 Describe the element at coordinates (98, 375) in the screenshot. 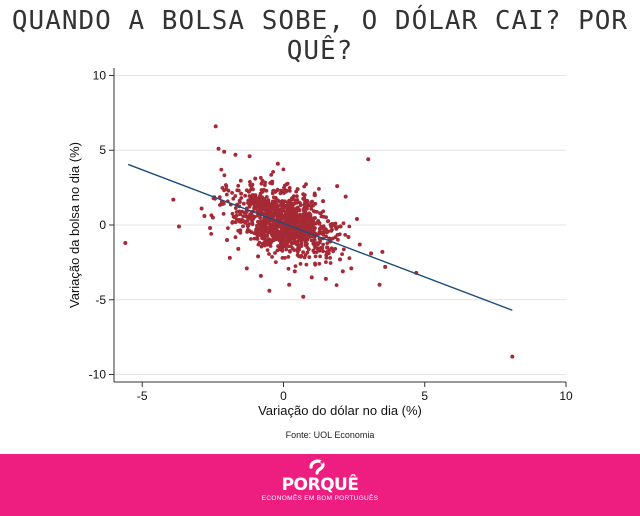

I see `y-tick-label: -10` at that location.